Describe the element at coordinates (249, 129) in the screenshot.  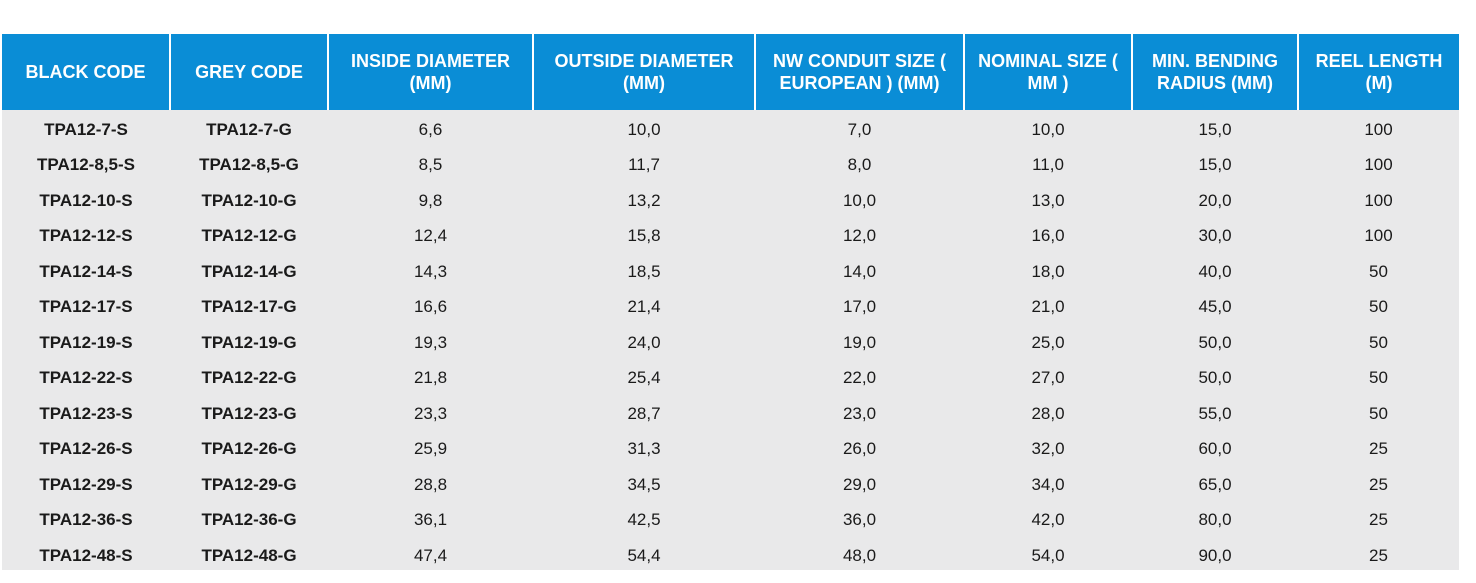
I see `grey-code-cell: TPA12-7-G` at that location.